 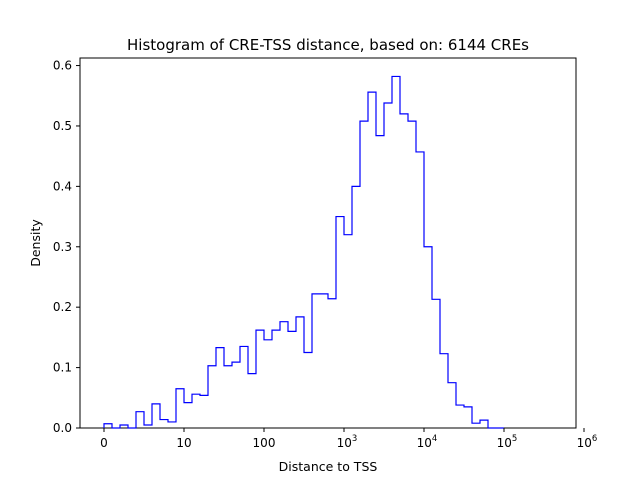 I want to click on x-tick-label: 10⁶, so click(x=587, y=442).